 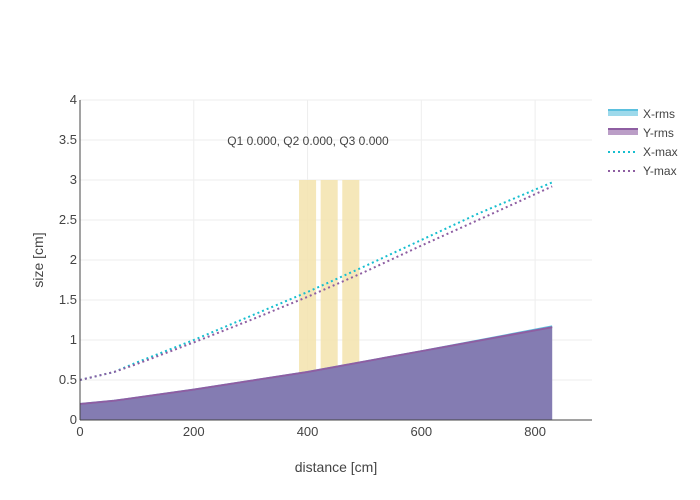 I want to click on legend-label: X-max, so click(x=660, y=152).